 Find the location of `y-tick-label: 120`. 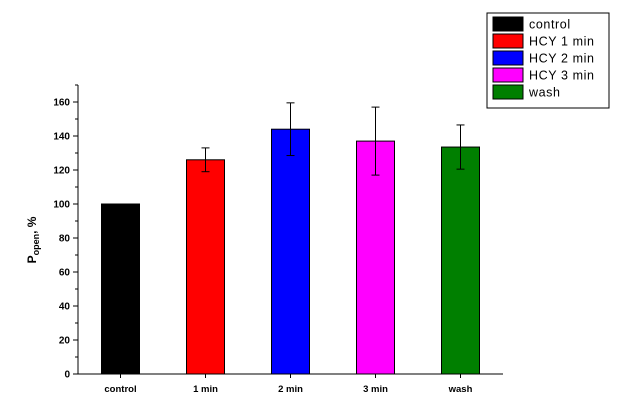

y-tick-label: 120 is located at coordinates (61, 171).